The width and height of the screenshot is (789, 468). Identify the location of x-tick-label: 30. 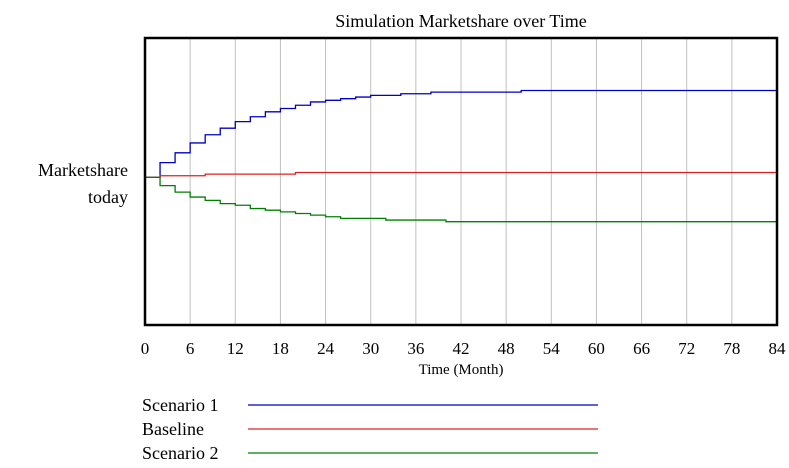
(370, 348).